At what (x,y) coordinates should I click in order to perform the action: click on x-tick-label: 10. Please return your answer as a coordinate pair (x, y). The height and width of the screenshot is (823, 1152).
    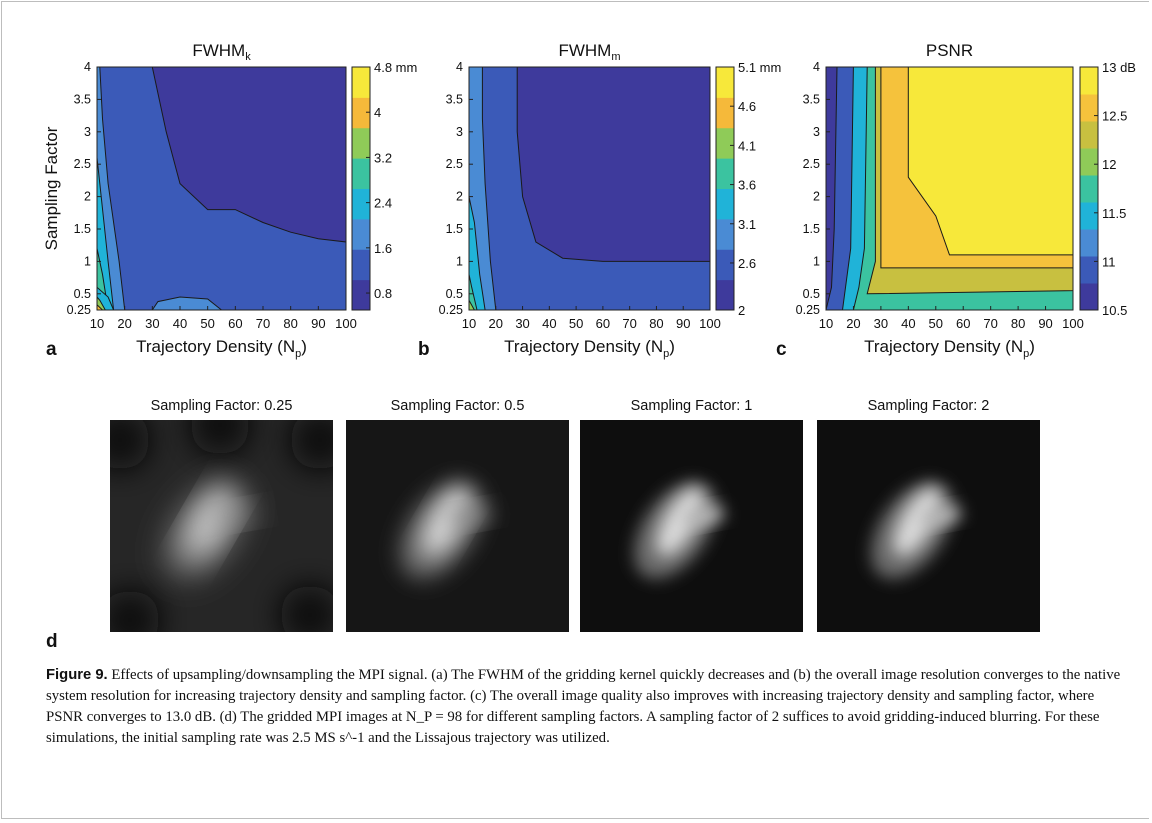
    Looking at the image, I should click on (469, 323).